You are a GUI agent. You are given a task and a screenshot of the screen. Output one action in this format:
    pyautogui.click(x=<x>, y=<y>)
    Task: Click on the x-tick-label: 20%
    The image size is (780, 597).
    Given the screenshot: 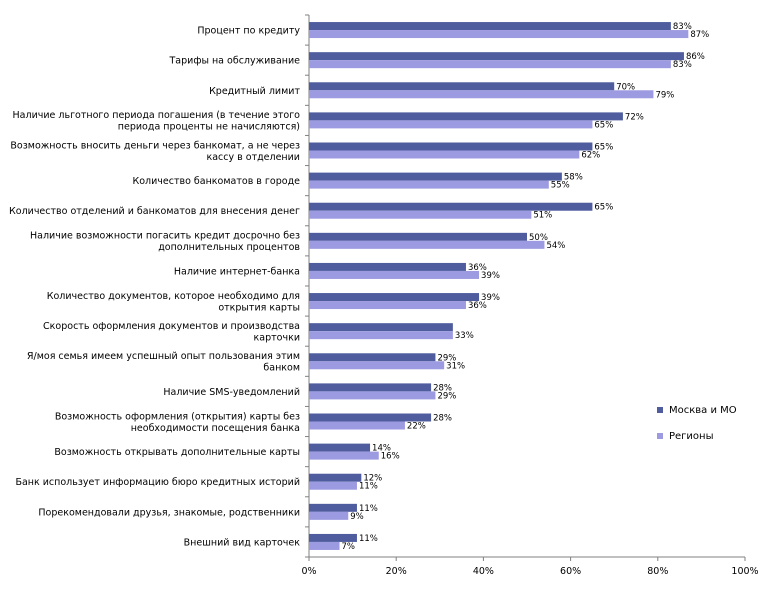 What is the action you would take?
    pyautogui.click(x=396, y=571)
    